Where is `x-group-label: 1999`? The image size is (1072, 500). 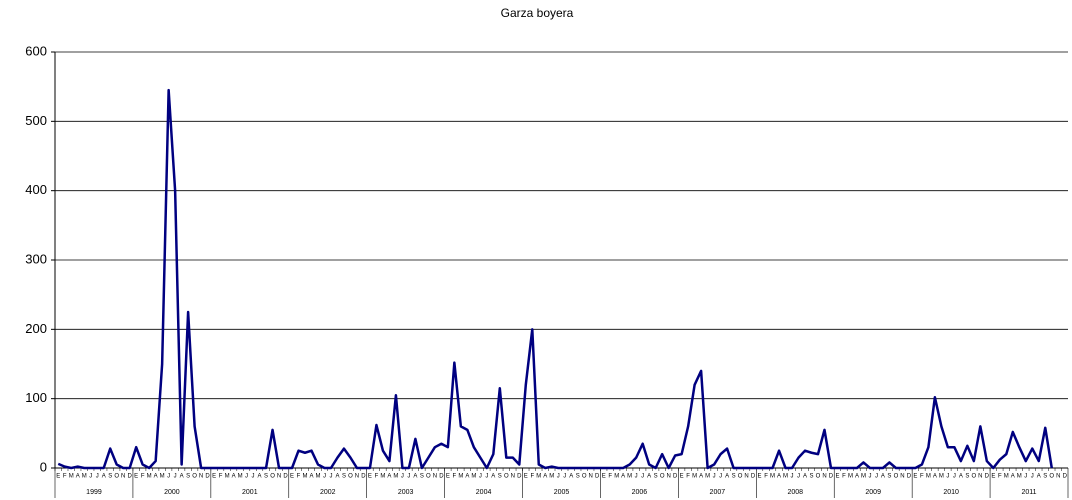
x-group-label: 1999 is located at coordinates (94, 492).